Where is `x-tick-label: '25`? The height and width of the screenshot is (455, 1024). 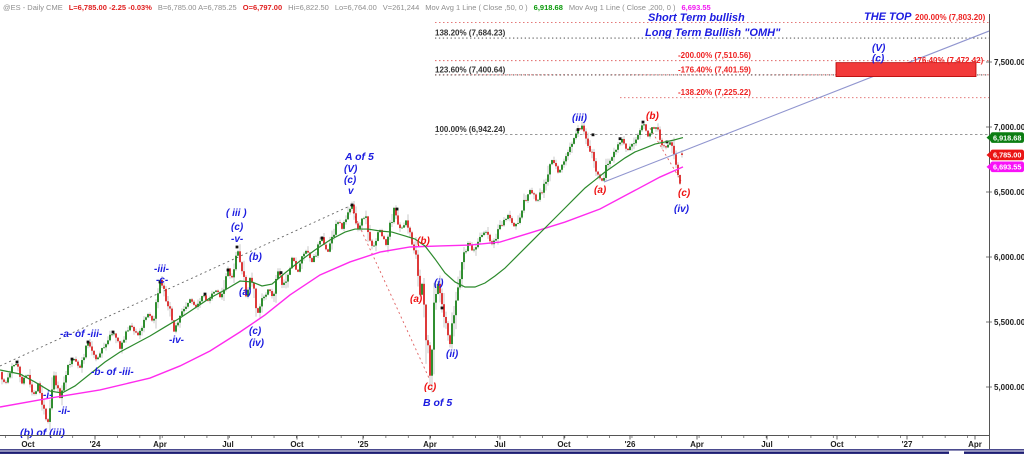 x-tick-label: '25 is located at coordinates (363, 444).